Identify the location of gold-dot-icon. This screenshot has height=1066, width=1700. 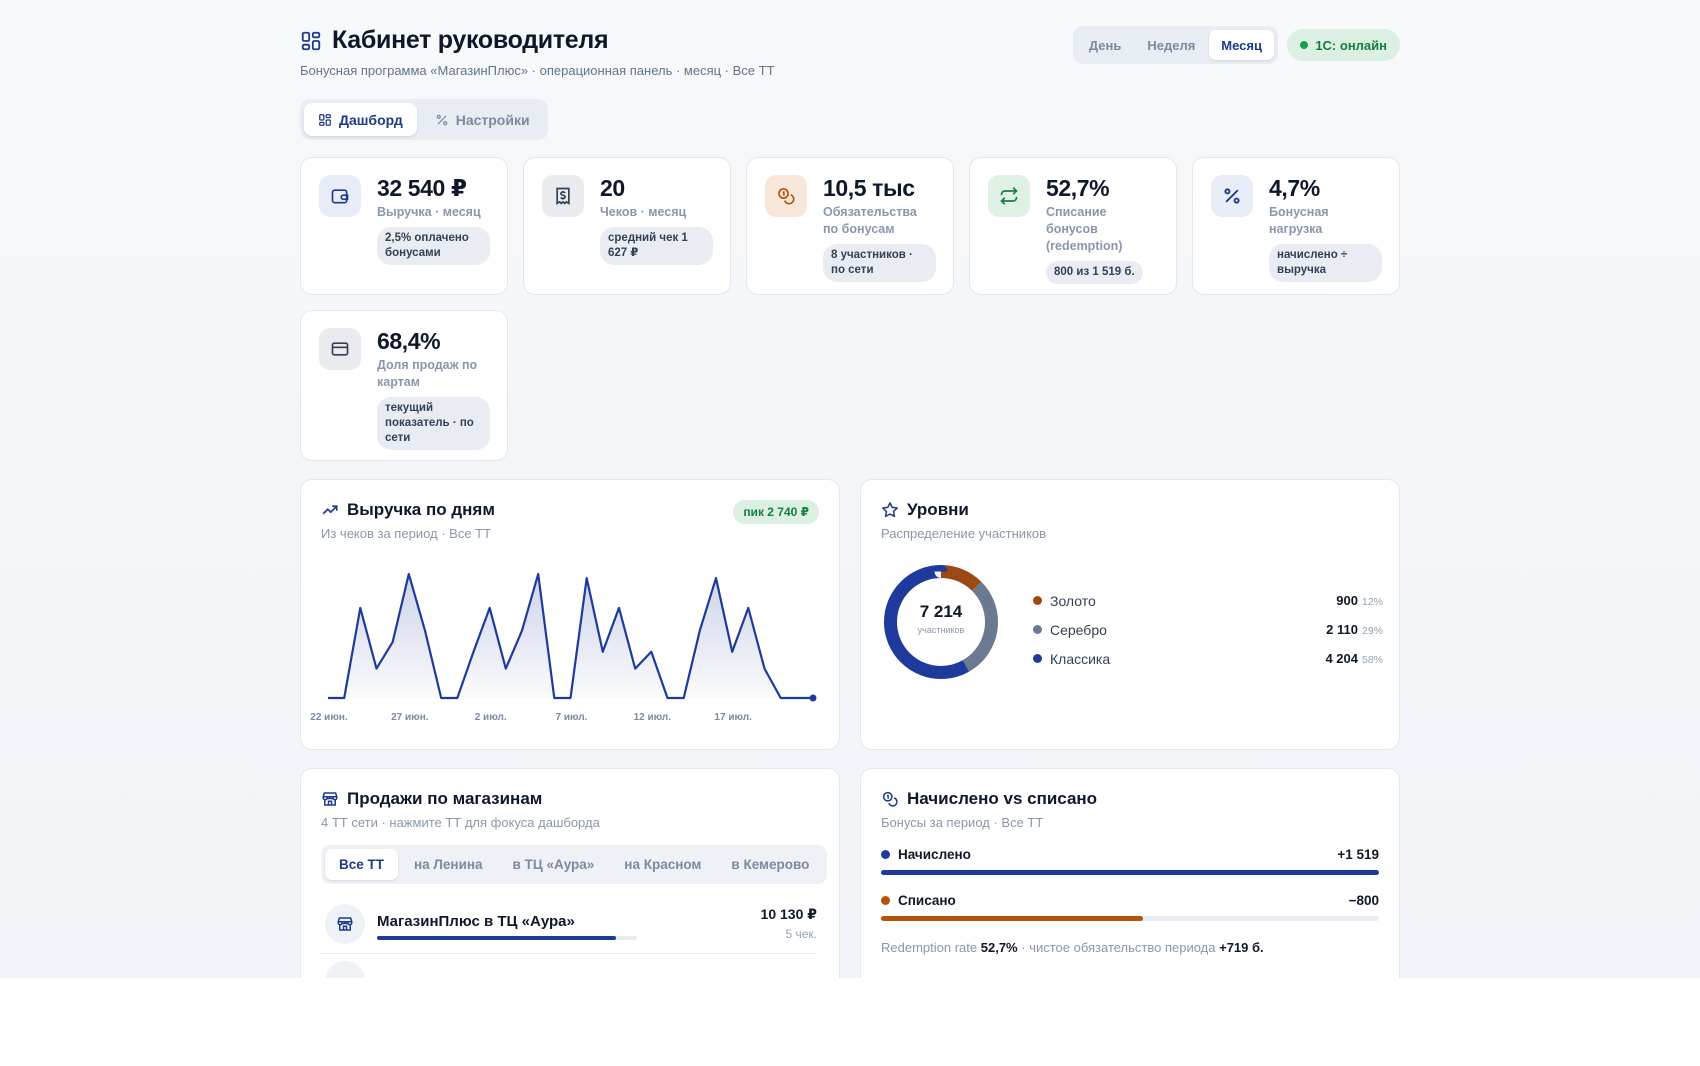
(1037, 600).